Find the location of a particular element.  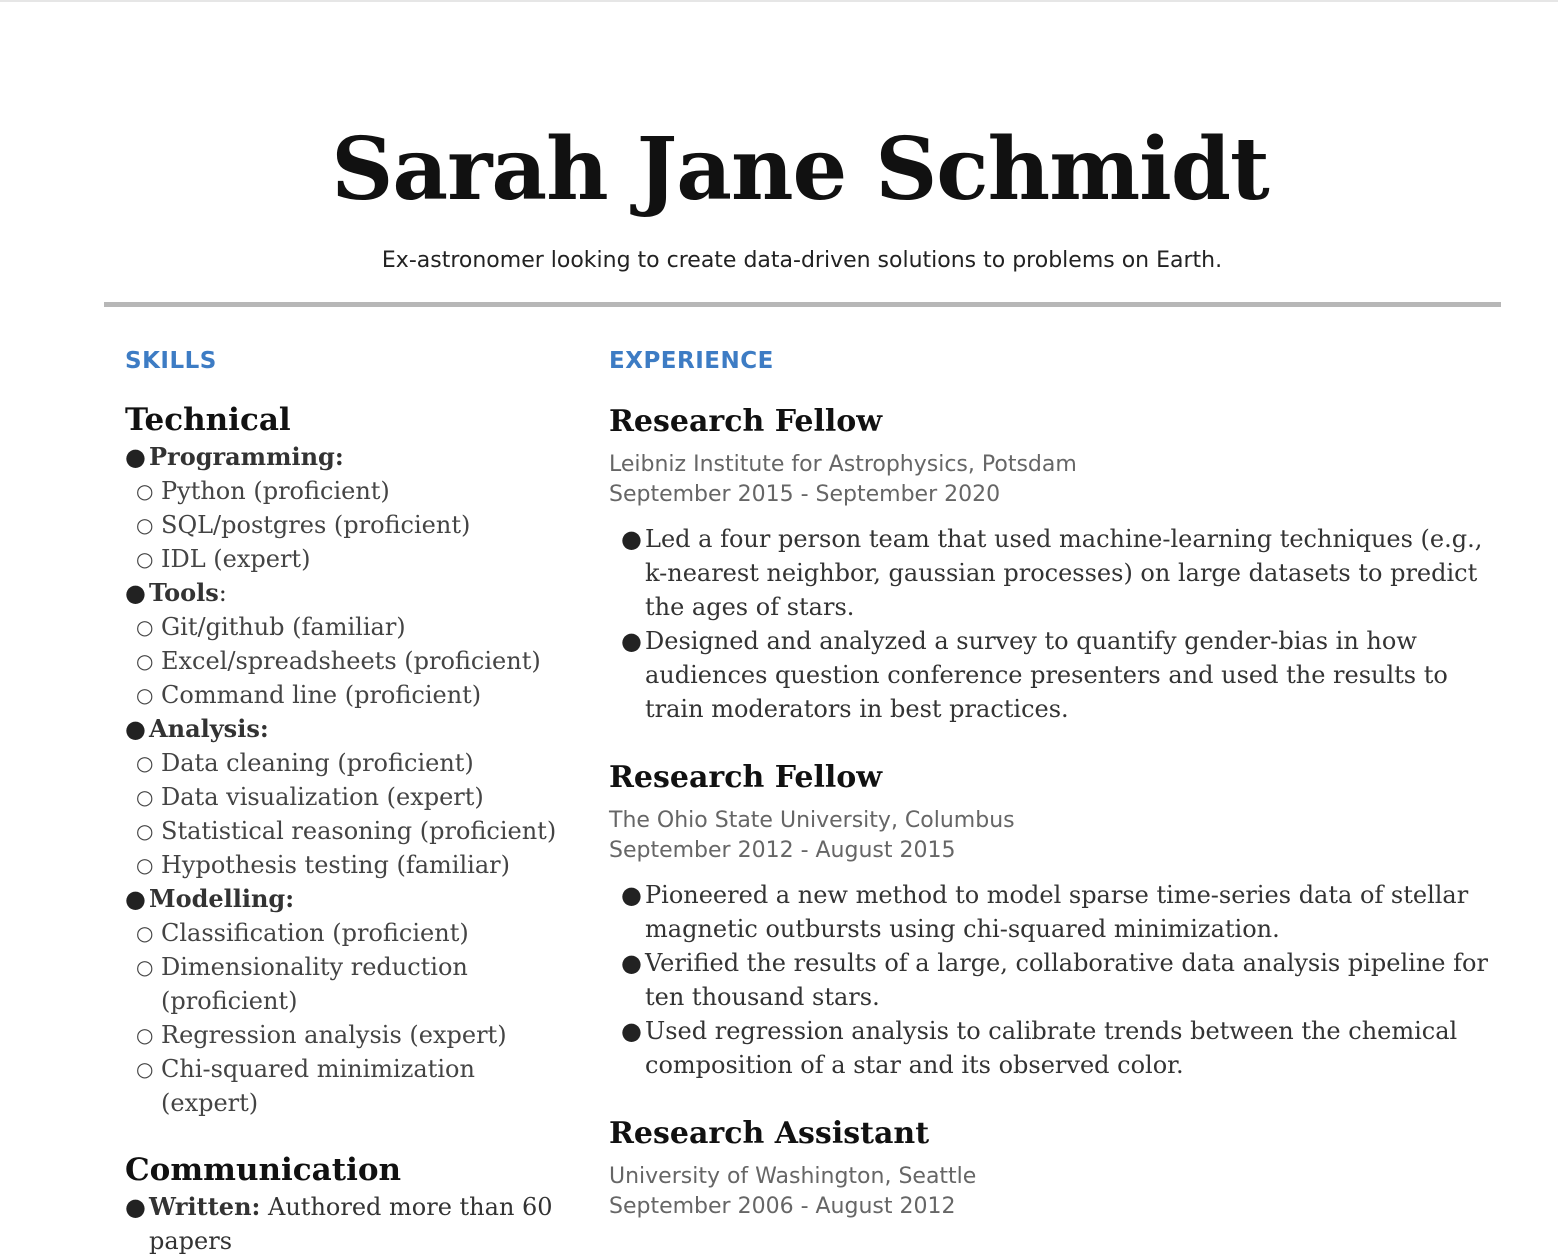

skill-item: ○ Statistical reasoning (proficient) is located at coordinates (345, 831).